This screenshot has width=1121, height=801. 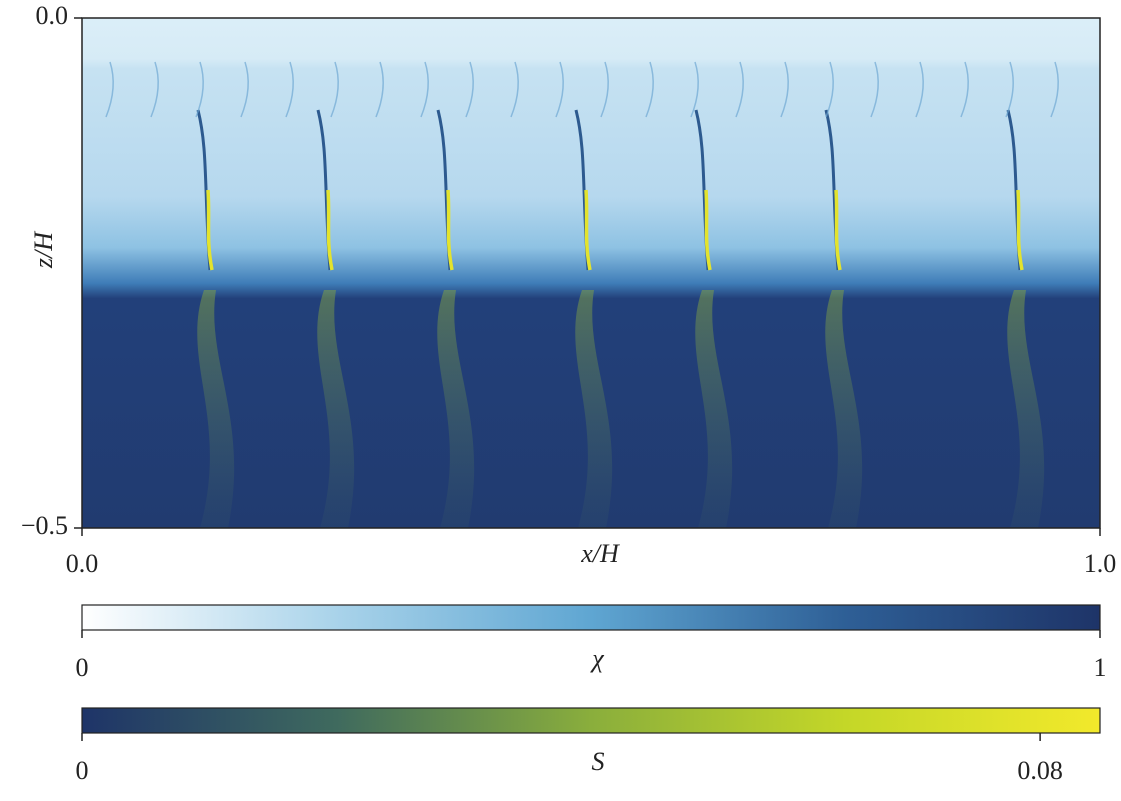 What do you see at coordinates (52, 15) in the screenshot?
I see `y-tick-label: 0.0` at bounding box center [52, 15].